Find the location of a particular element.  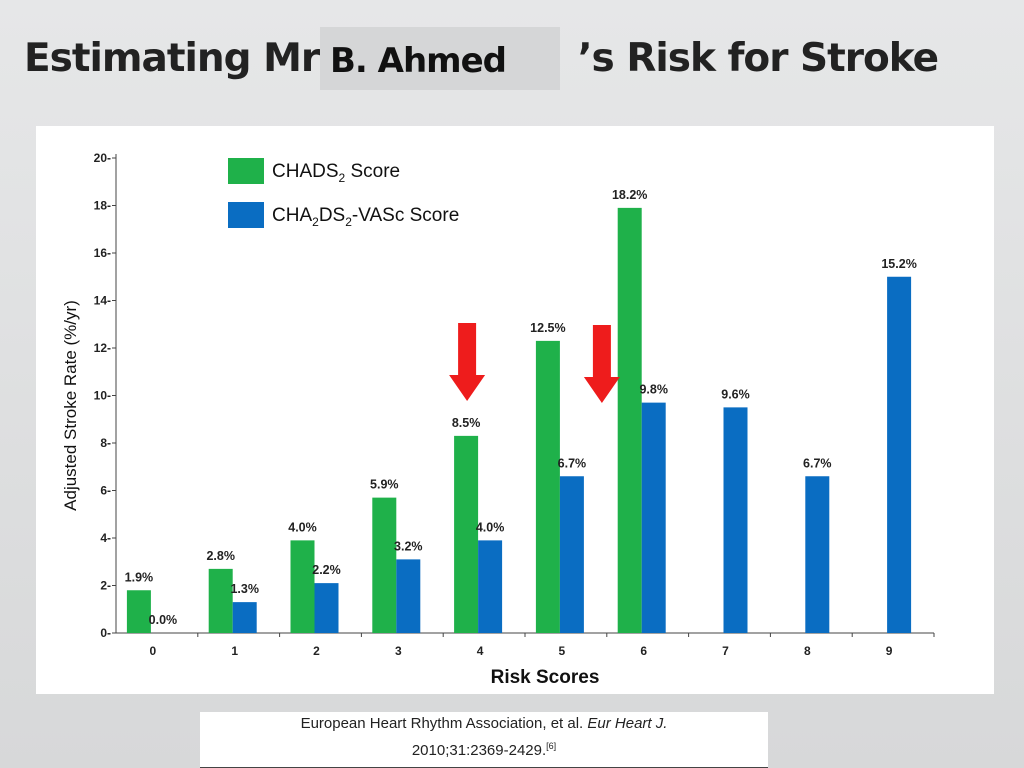

x-tick-label: 8 is located at coordinates (807, 651).